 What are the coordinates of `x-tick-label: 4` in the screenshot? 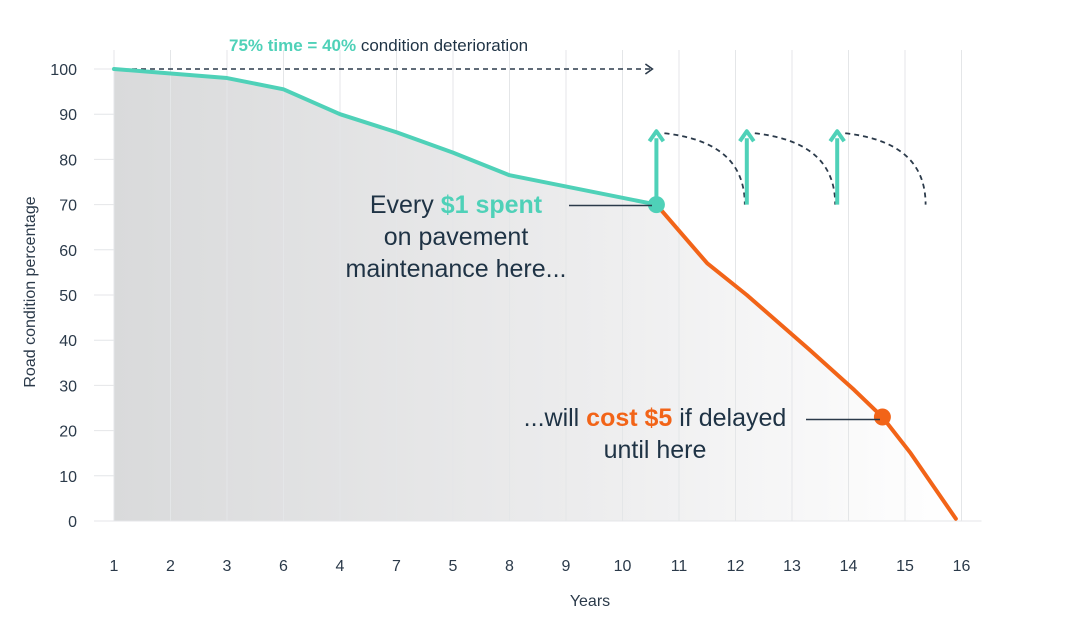 It's located at (340, 566).